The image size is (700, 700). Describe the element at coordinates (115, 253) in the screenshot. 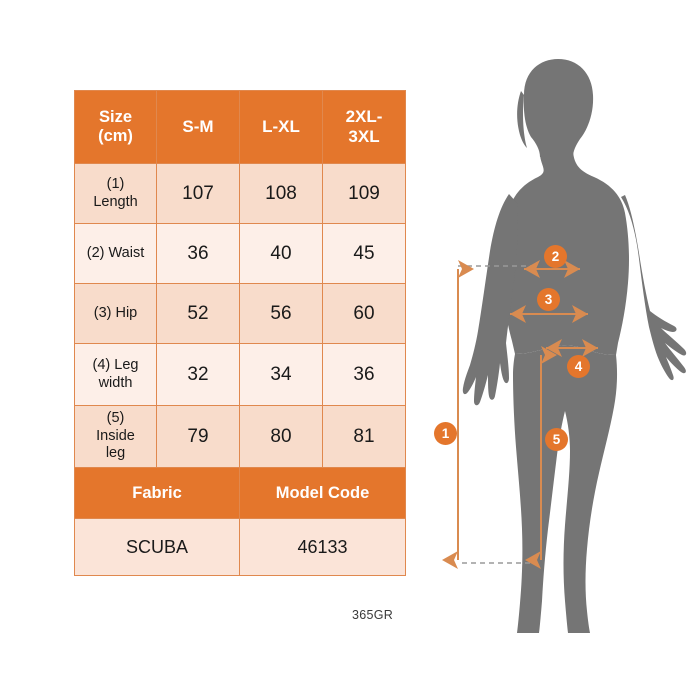

I see `row-label-waist: (2) Waist` at that location.